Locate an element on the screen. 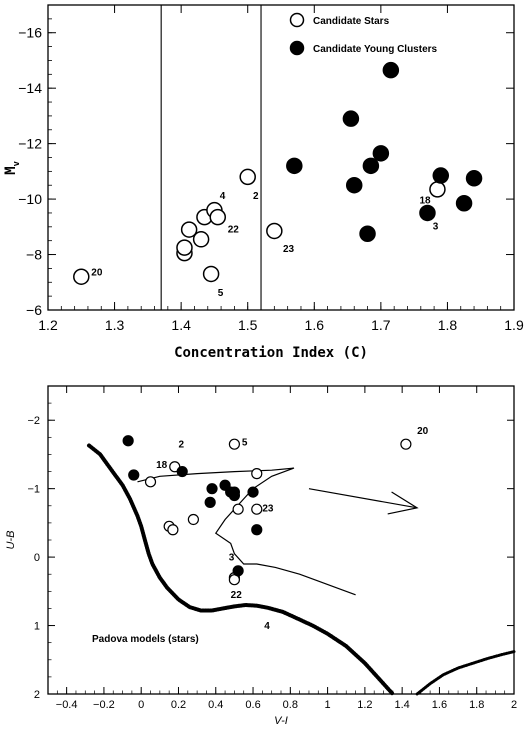 The width and height of the screenshot is (527, 731). bottom-y-tick-label: −1 is located at coordinates (33, 490).